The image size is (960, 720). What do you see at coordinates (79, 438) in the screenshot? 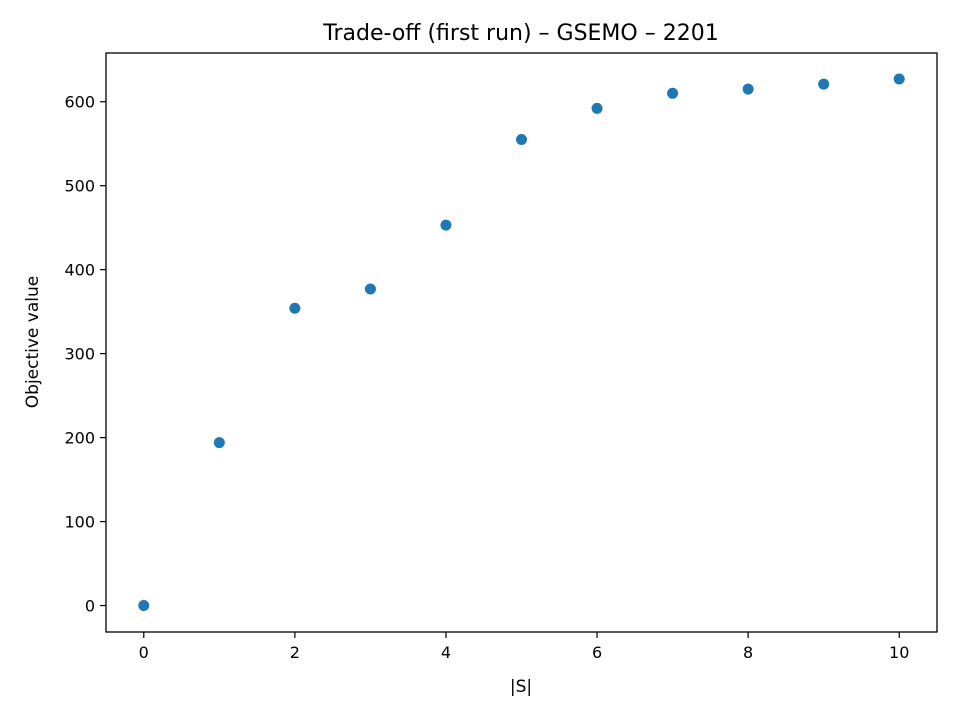
I see `y-tick-label: 200` at bounding box center [79, 438].